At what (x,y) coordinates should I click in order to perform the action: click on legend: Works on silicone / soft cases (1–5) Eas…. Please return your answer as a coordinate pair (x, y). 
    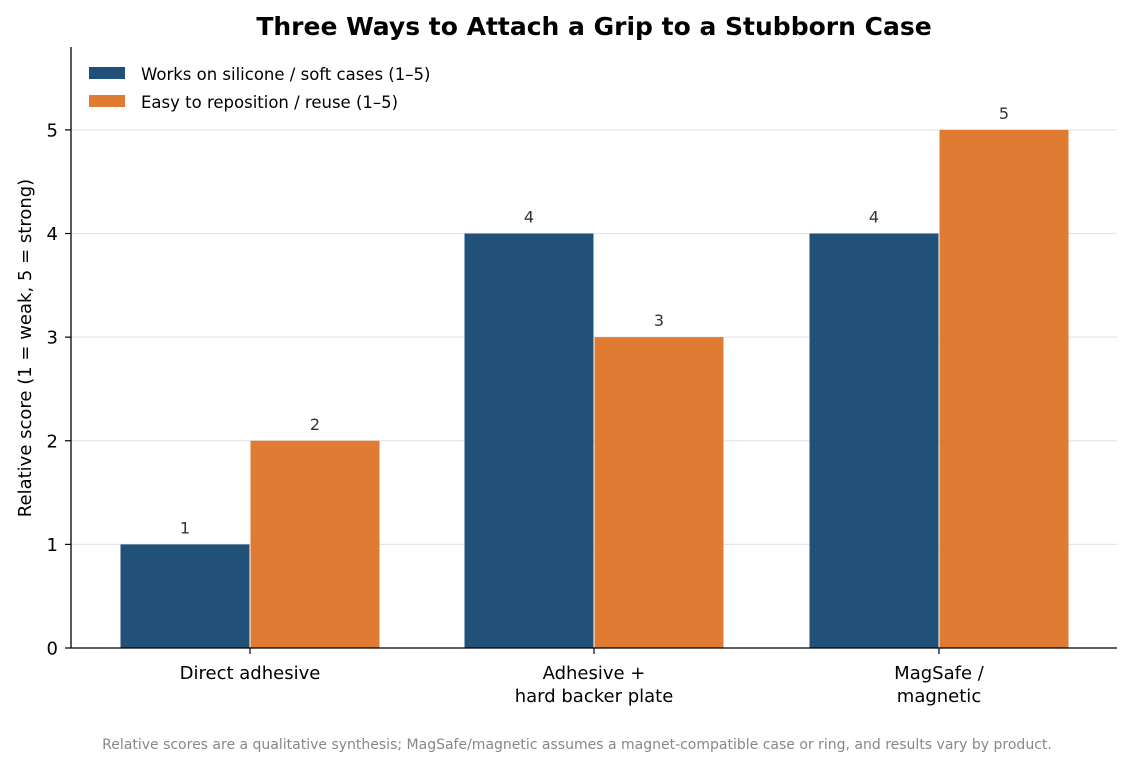
    Looking at the image, I should click on (259, 88).